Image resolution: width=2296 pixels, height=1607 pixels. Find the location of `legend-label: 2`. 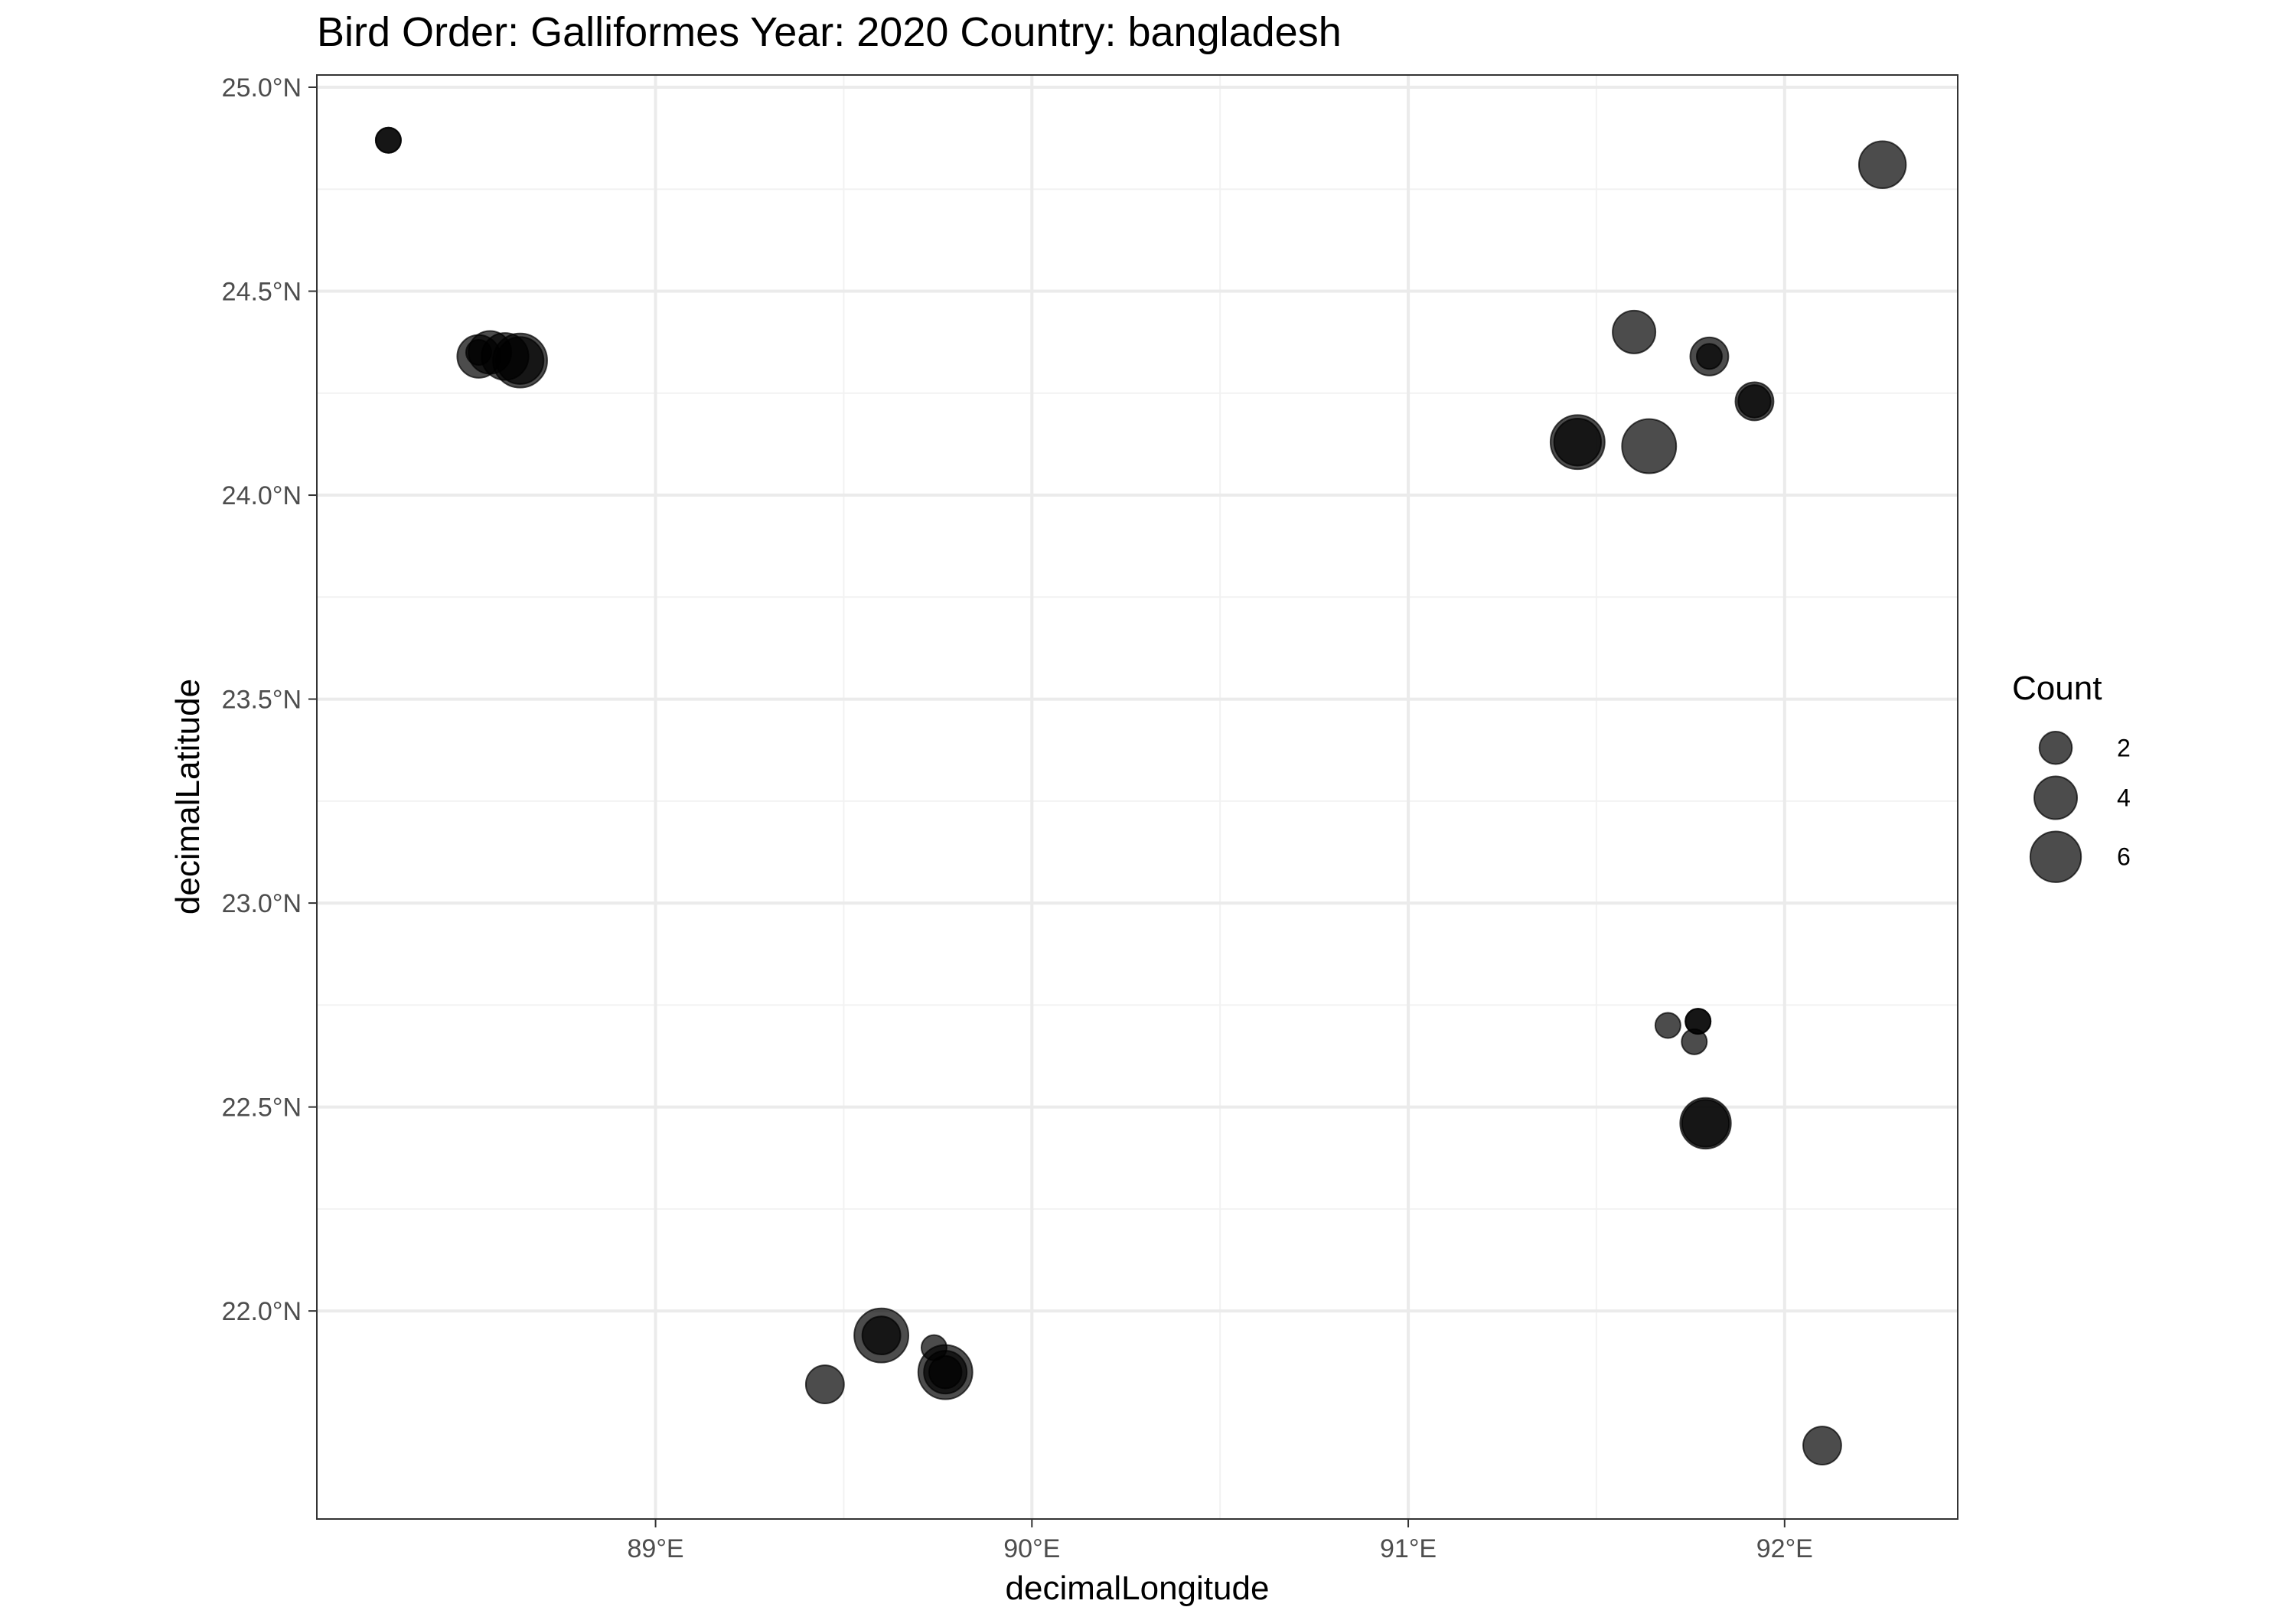

legend-label: 2 is located at coordinates (2124, 747).